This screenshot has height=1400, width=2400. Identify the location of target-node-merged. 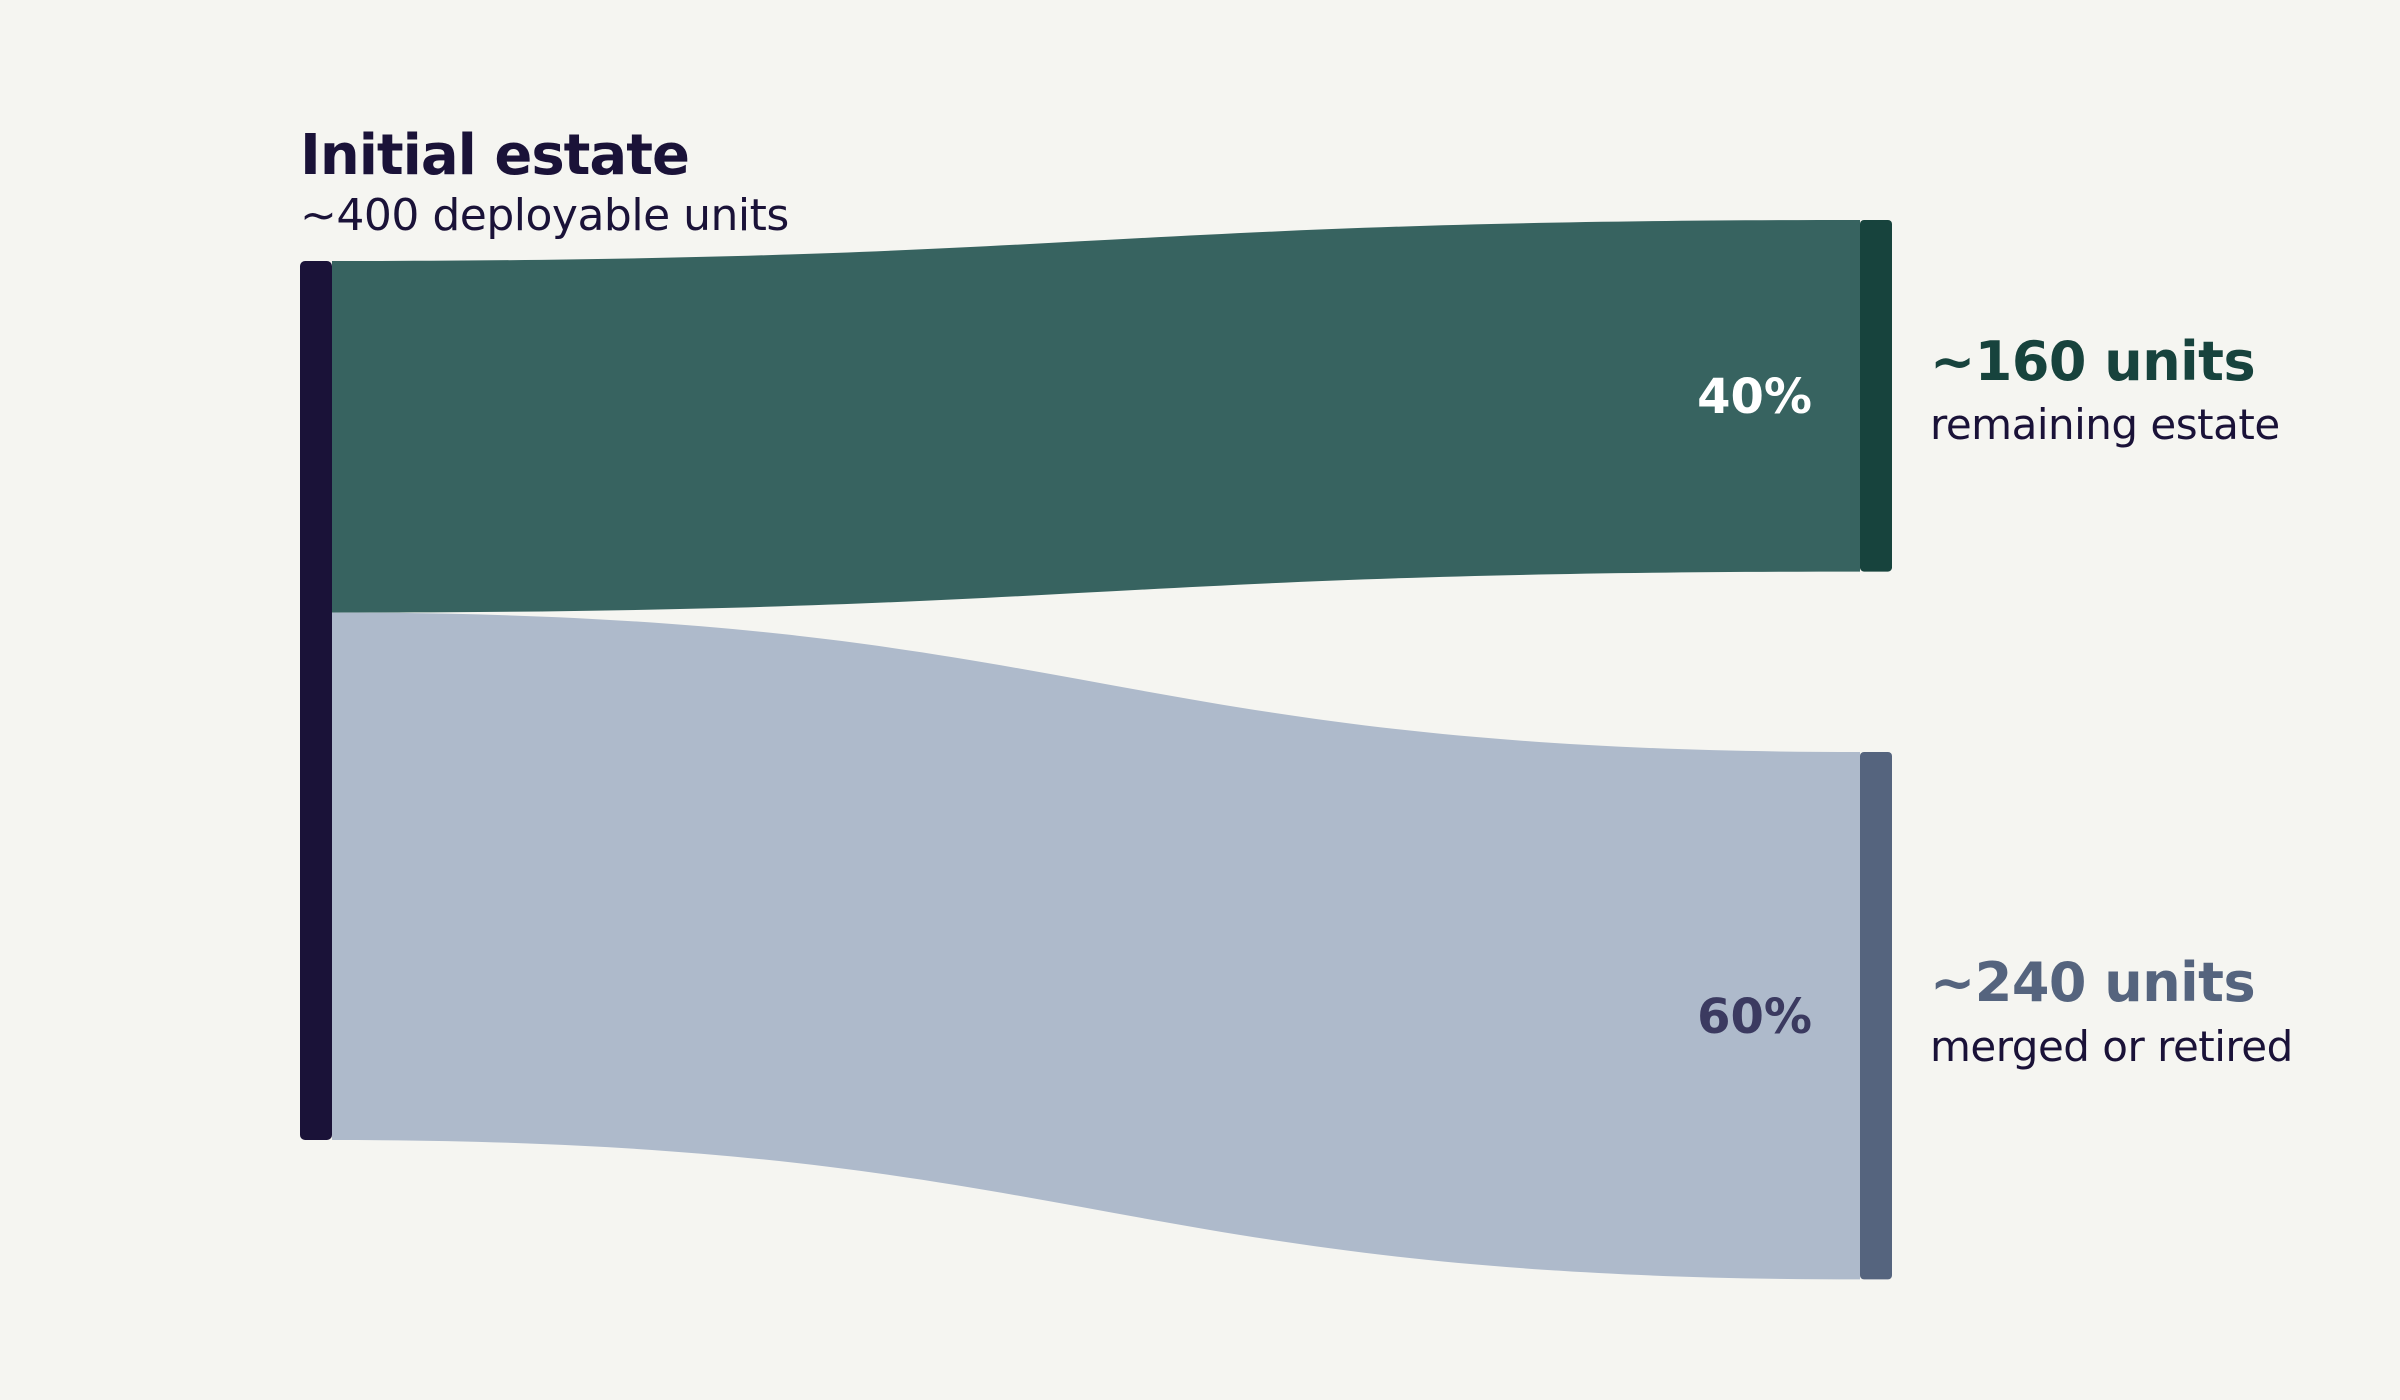
(1876, 1016).